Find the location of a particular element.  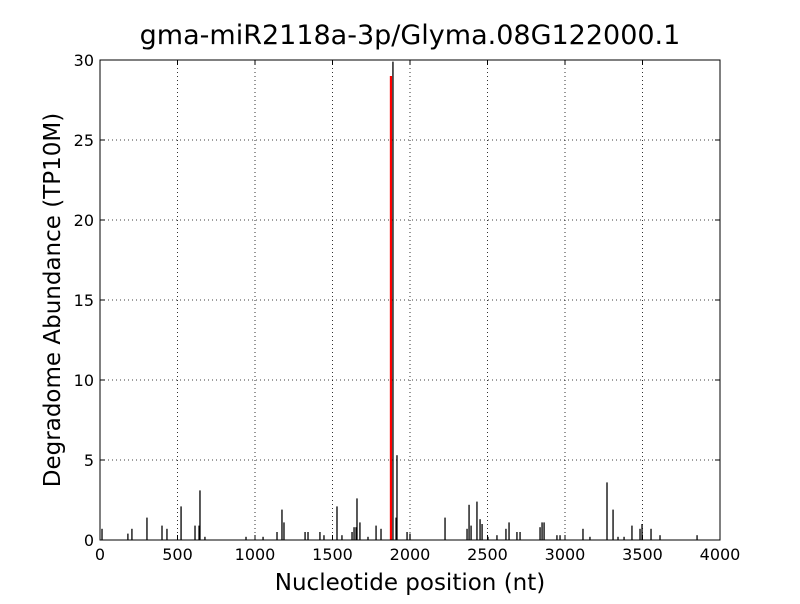

x-tick-label: 2500 is located at coordinates (487, 554).